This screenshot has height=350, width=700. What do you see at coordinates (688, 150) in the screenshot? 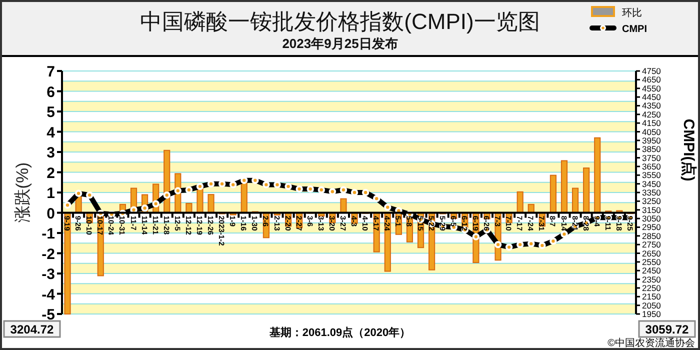
I see `y2-axis-title: CMPI(点)` at bounding box center [688, 150].